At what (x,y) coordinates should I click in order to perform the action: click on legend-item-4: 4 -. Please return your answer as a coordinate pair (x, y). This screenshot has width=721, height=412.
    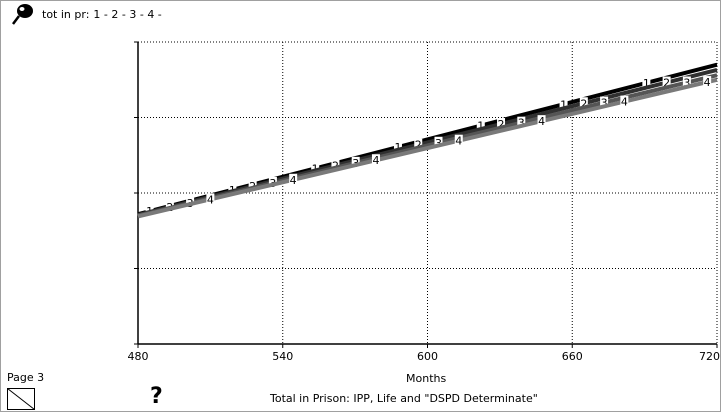
    Looking at the image, I should click on (154, 14).